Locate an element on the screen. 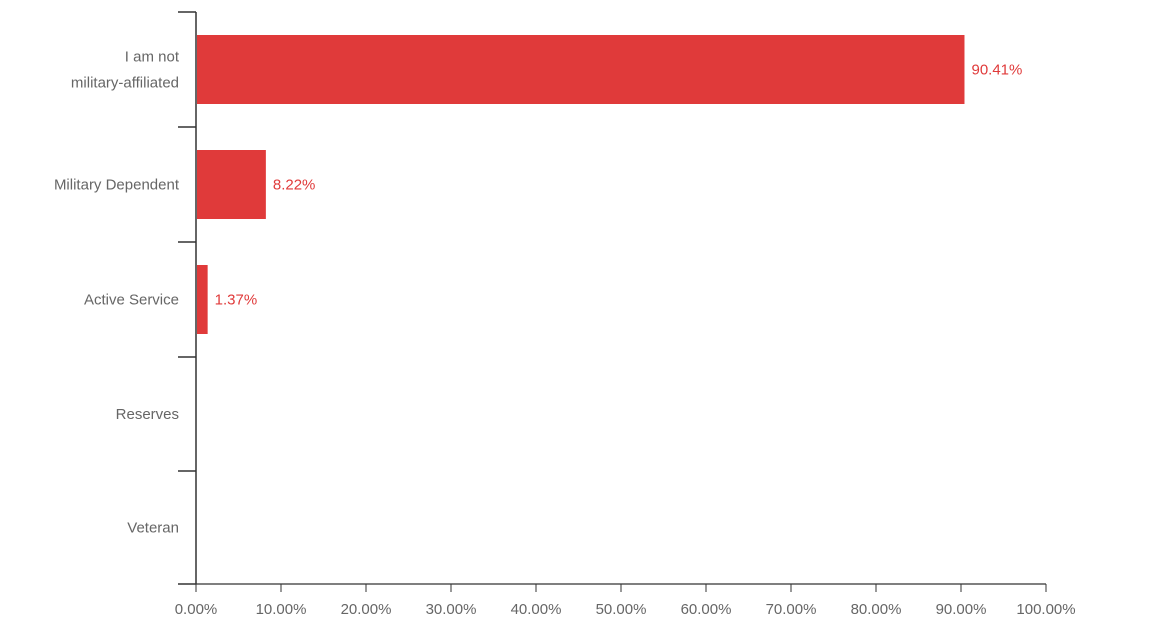 The width and height of the screenshot is (1161, 625). category-label: I am not military-affiliated is located at coordinates (125, 70).